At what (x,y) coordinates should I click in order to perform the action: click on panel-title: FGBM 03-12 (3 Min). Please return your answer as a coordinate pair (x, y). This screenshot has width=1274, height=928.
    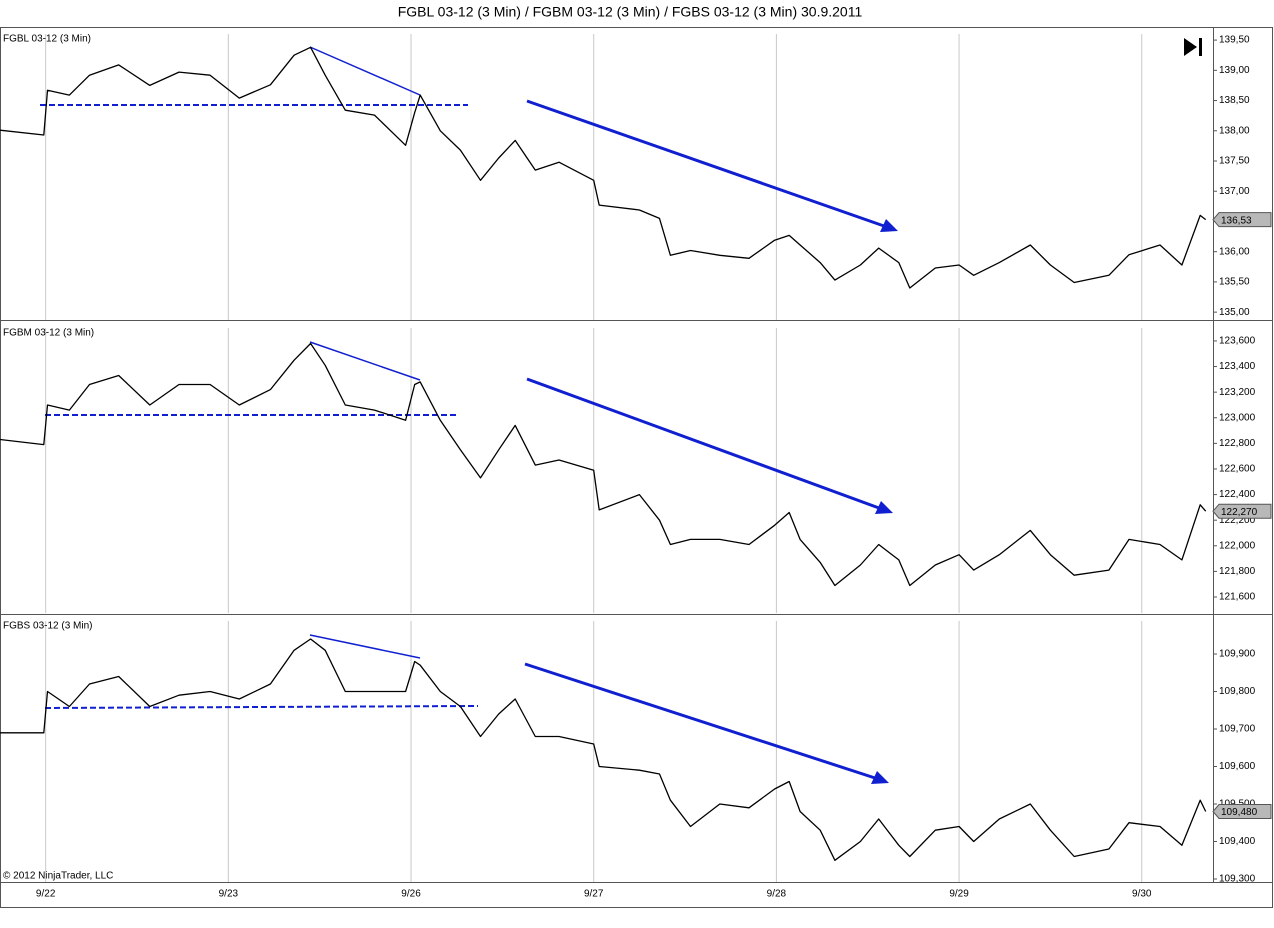
    Looking at the image, I should click on (48, 333).